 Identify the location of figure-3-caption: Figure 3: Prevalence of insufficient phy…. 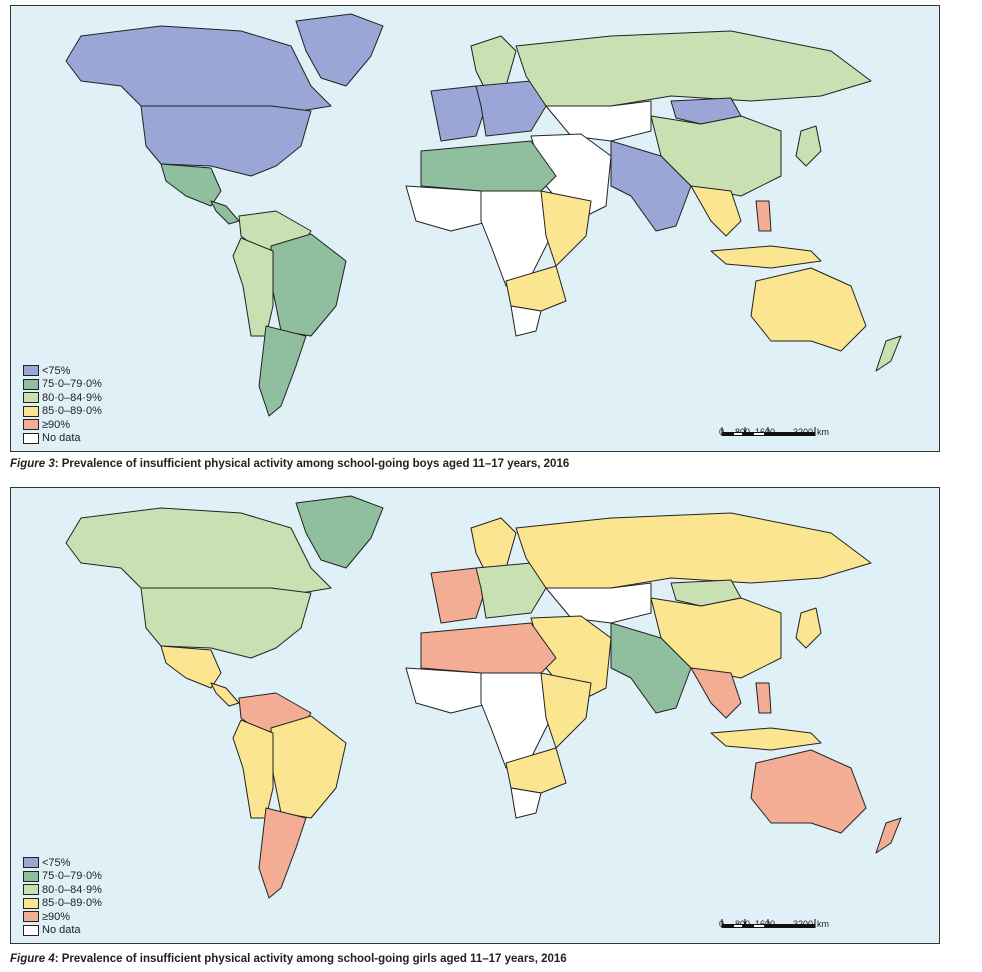
(289, 464).